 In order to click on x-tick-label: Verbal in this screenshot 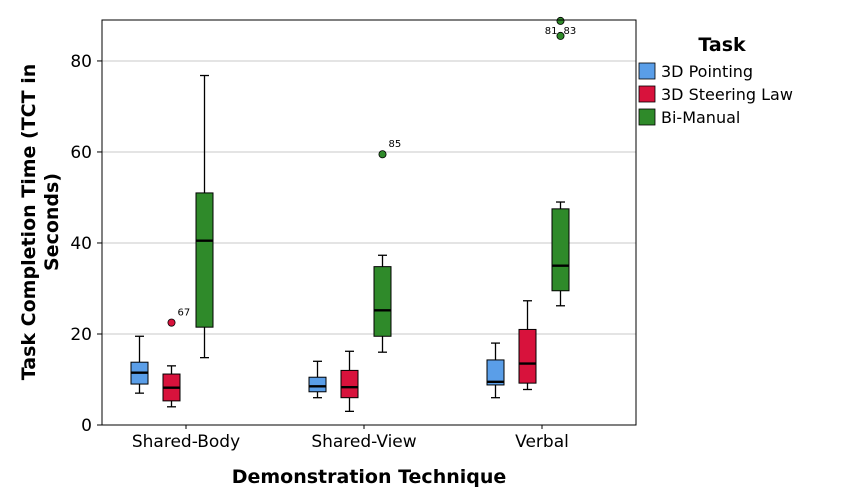, I will do `click(542, 442)`.